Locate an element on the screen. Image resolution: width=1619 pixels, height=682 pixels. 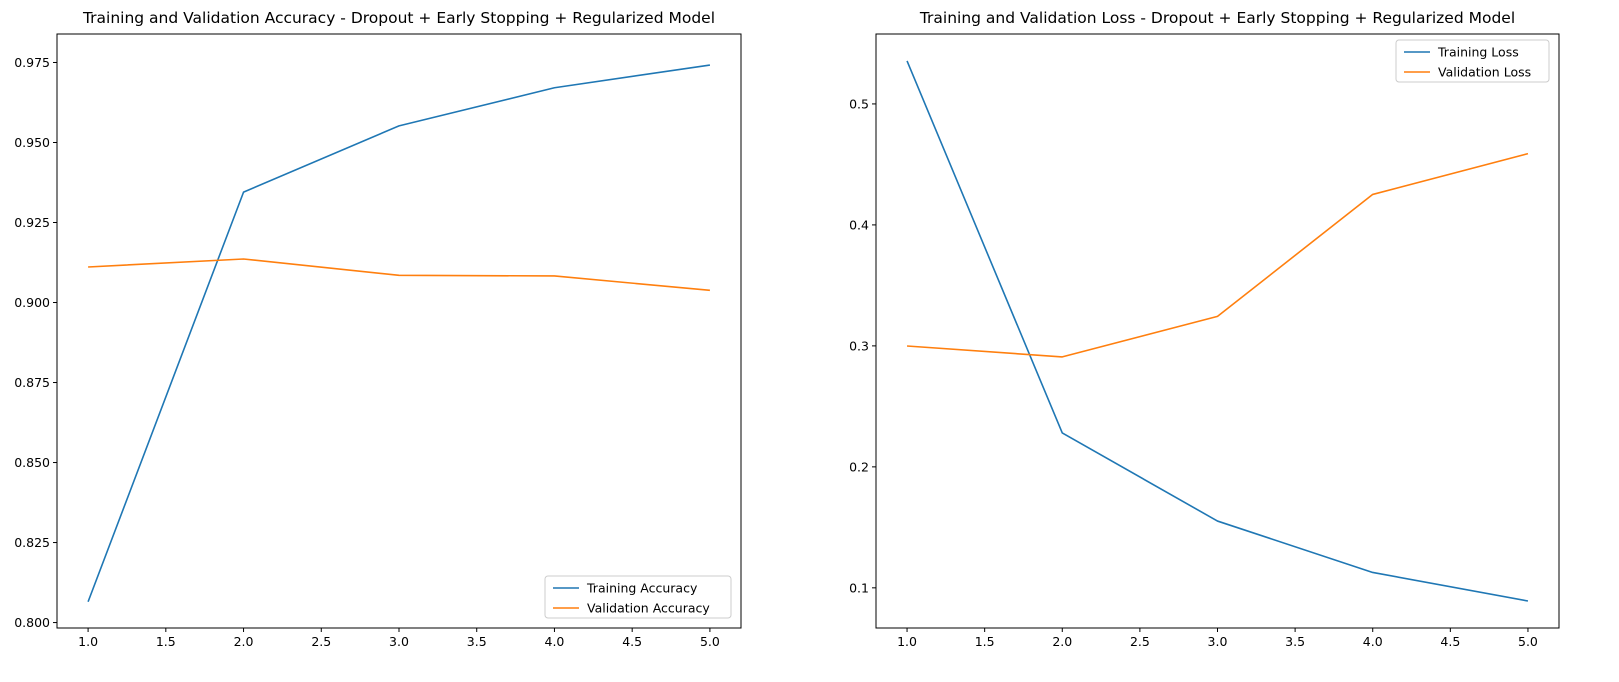
loss-x-tick-label: 4.5 is located at coordinates (1450, 641).